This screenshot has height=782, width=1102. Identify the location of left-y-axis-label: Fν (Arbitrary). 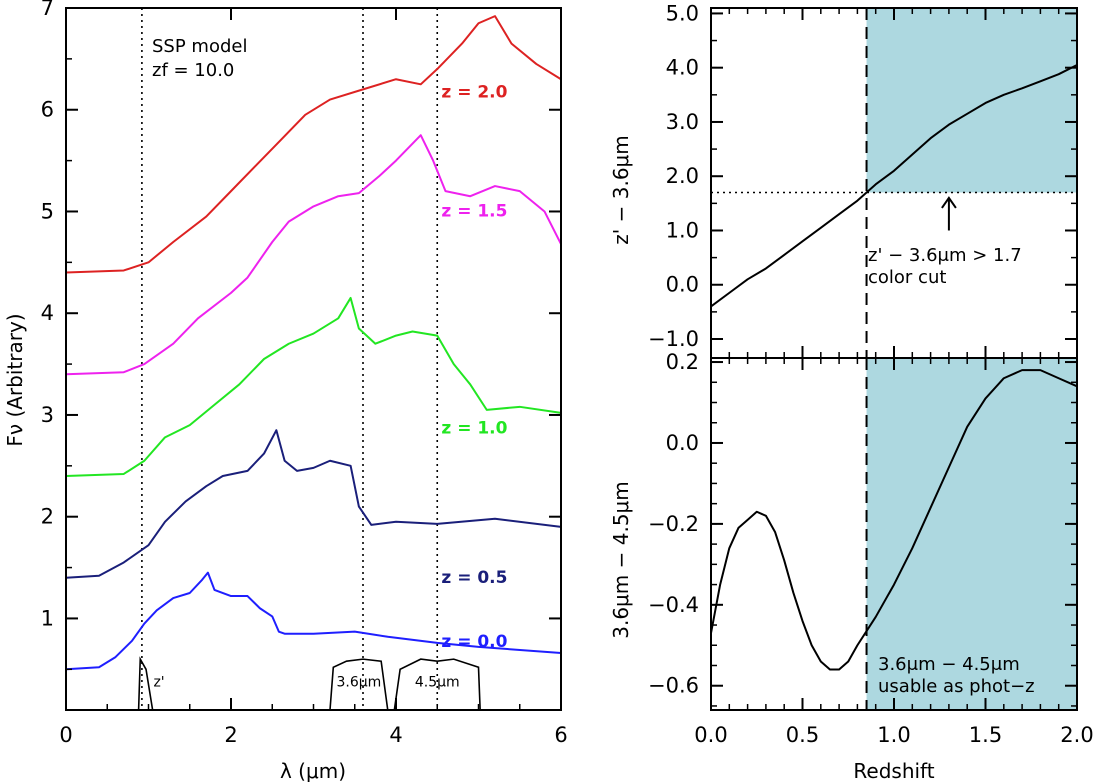
(15, 379).